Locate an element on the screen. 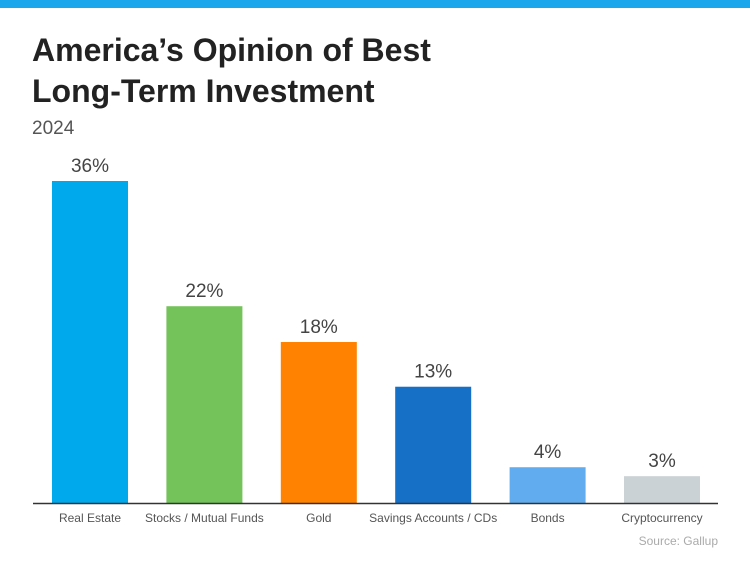 Image resolution: width=750 pixels, height=563 pixels. value-label-bonds: 4% is located at coordinates (548, 452).